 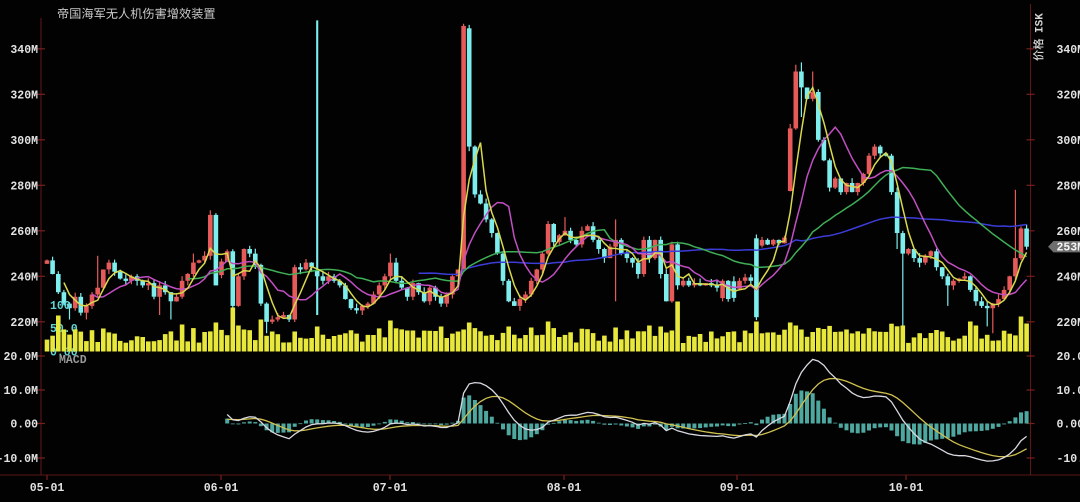 I want to click on svg-text: 253M, so click(x=1068, y=248).